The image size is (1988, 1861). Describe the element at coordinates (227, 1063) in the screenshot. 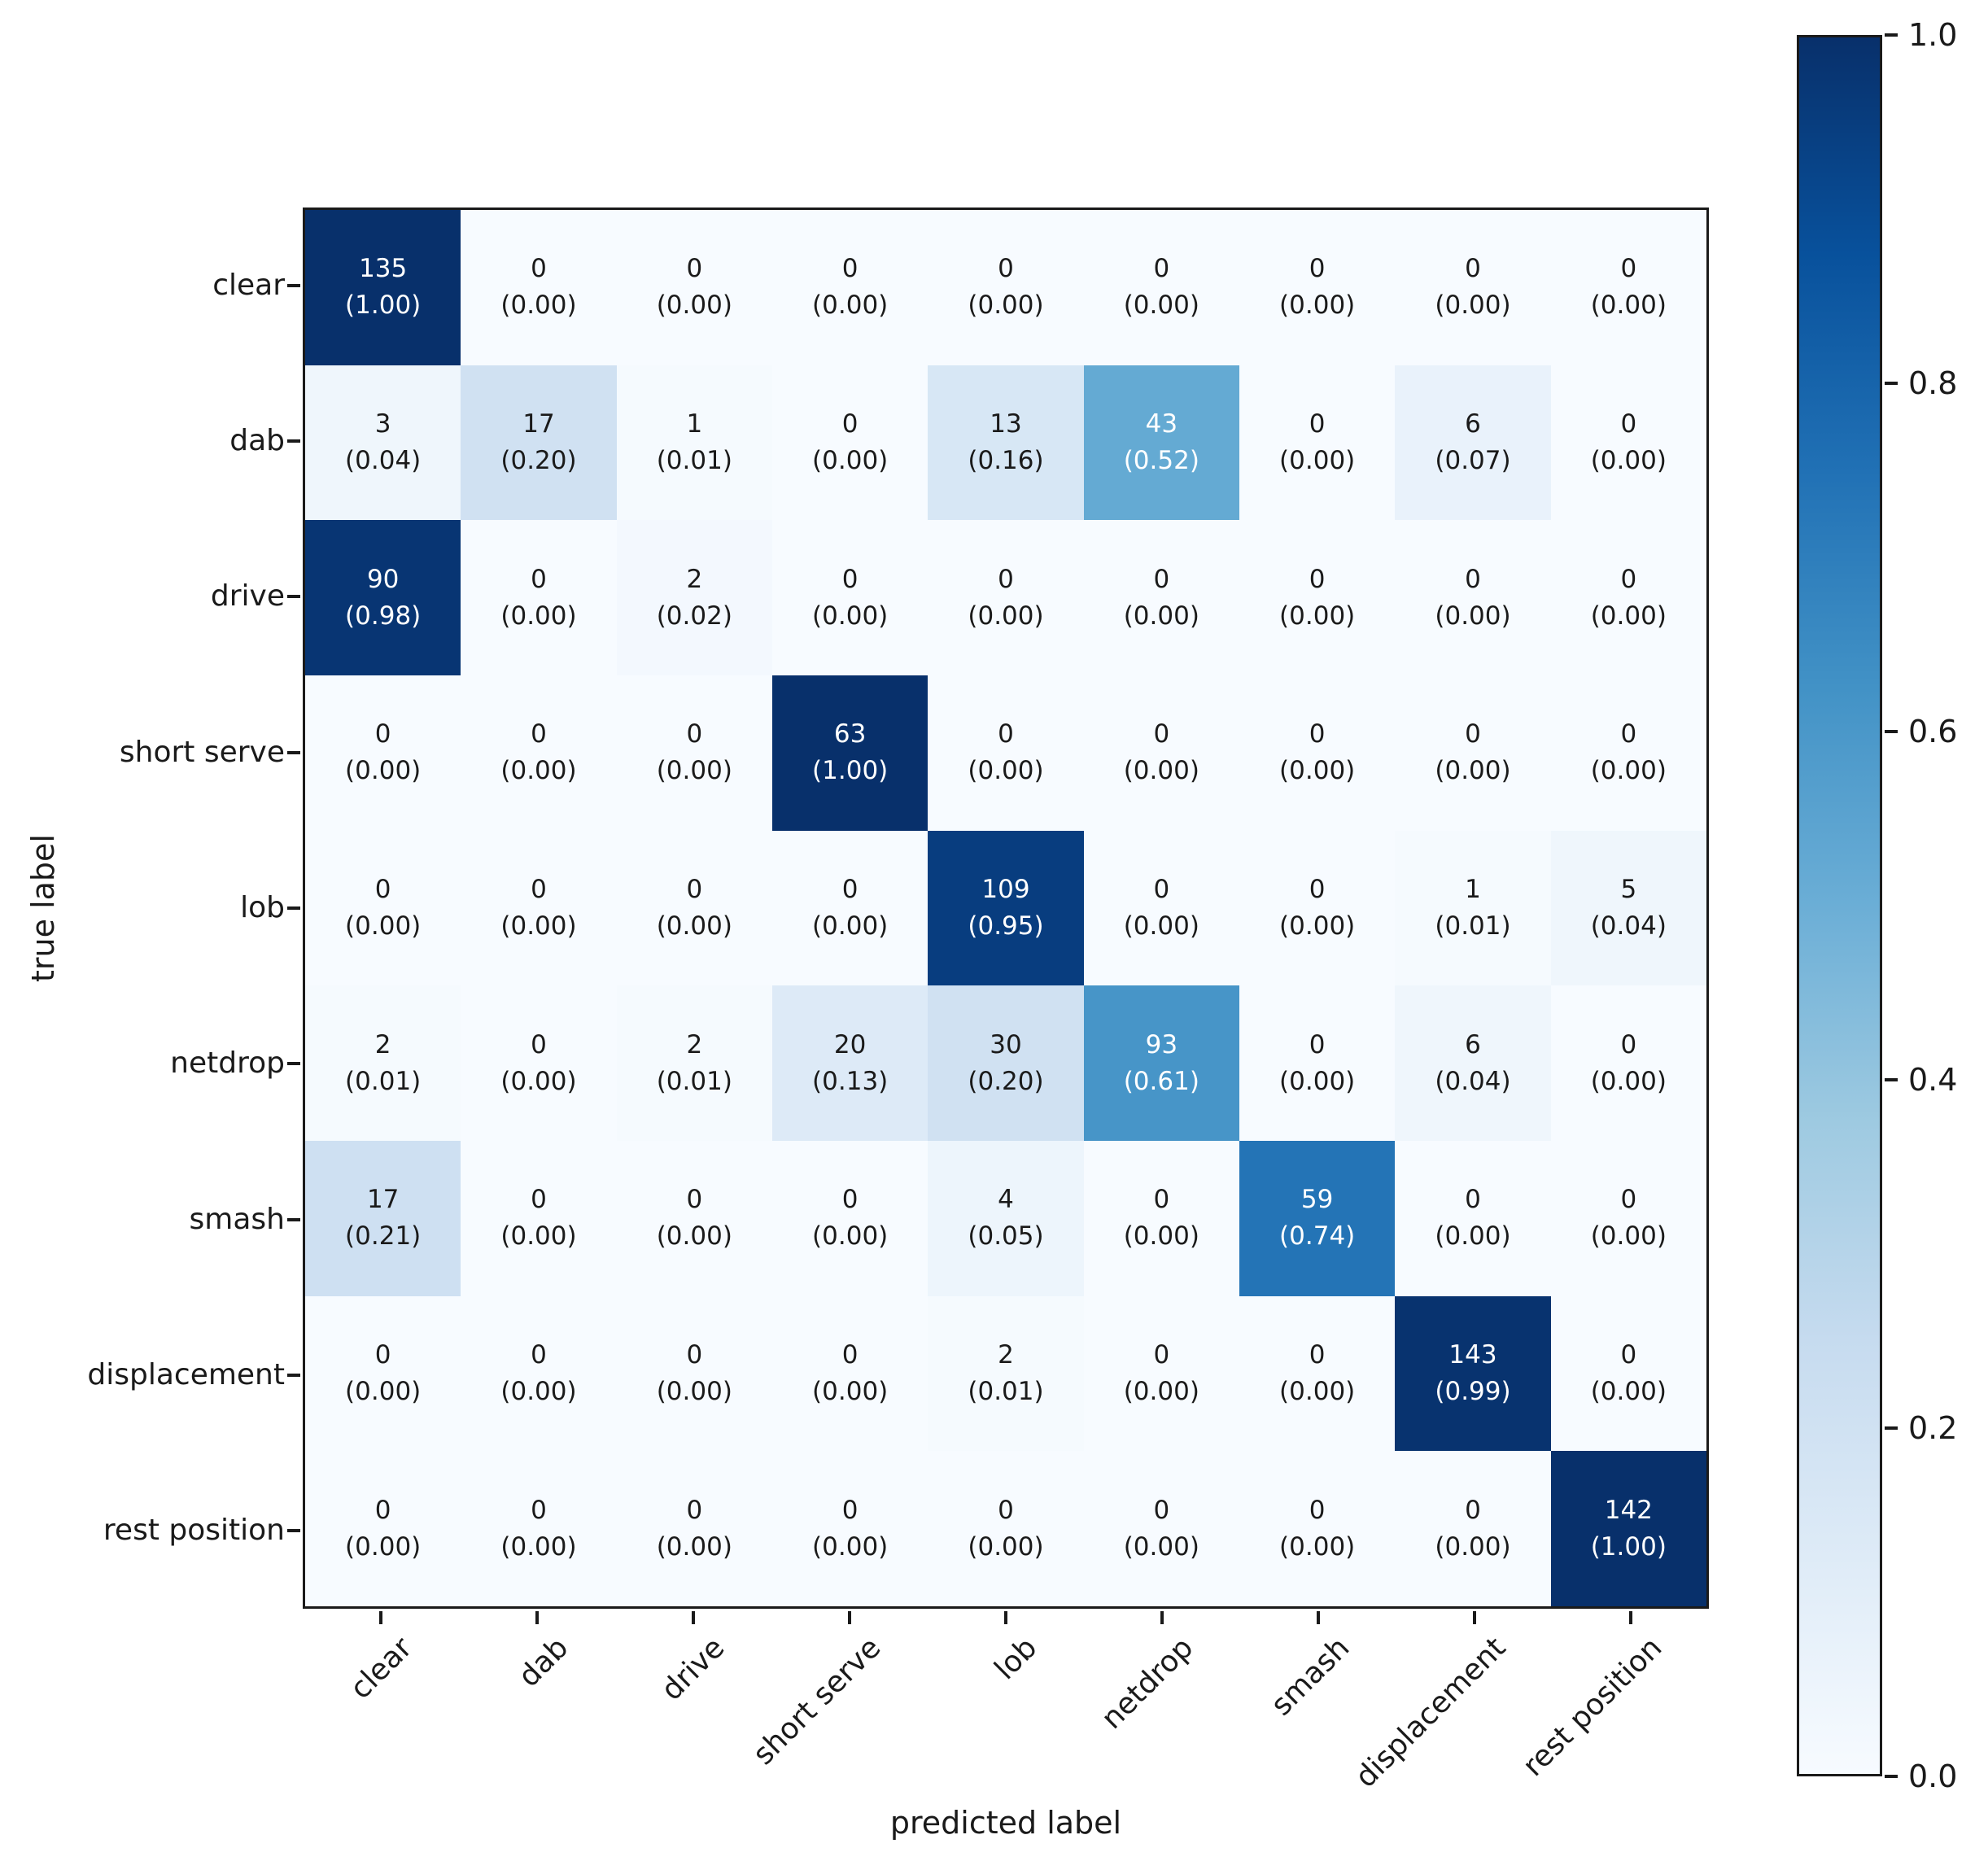

I see `y-tick-label: netdrop` at that location.